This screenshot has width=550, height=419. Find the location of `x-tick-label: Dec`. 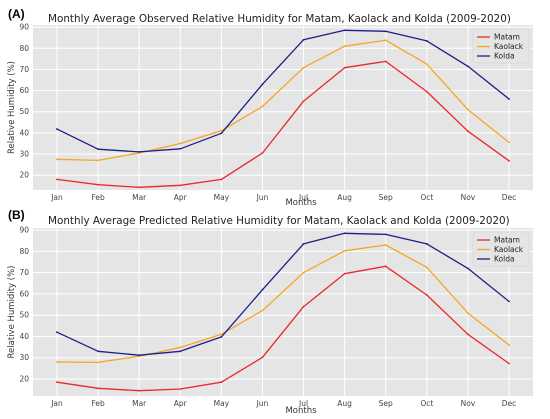

x-tick-label: Dec is located at coordinates (509, 403).